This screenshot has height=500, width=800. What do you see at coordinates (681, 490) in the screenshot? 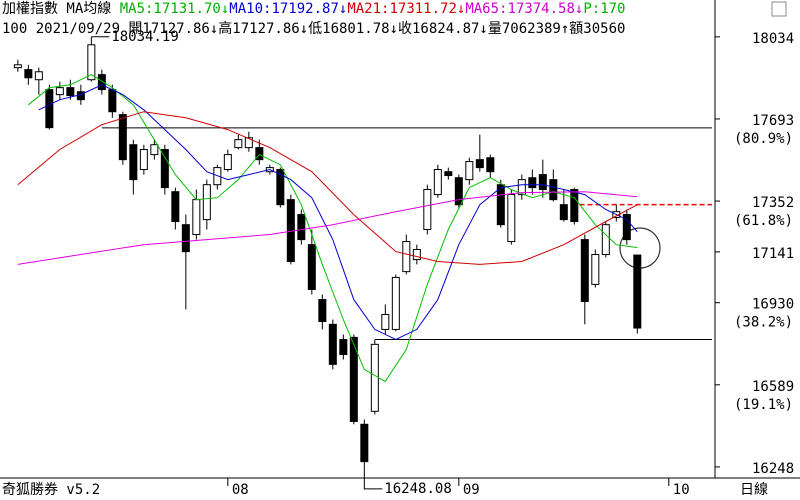
I see `x-tick-label: 10` at bounding box center [681, 490].